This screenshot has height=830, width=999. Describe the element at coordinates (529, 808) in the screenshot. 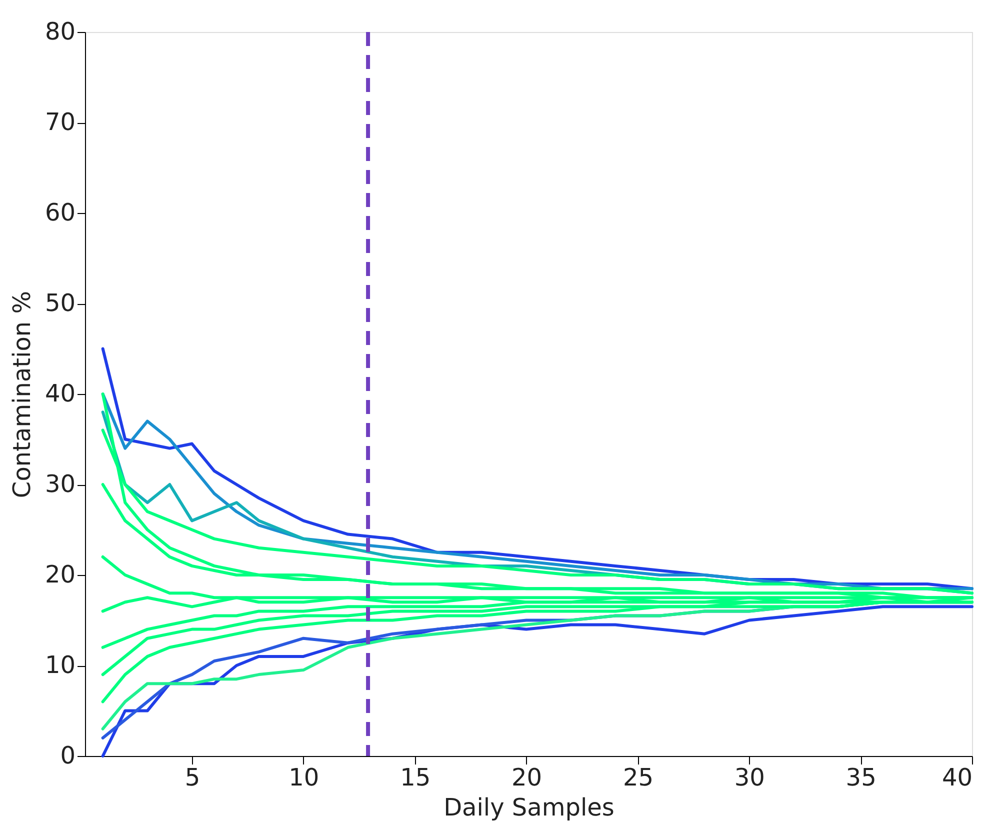

I see `x-axis-title: Daily Samples` at that location.